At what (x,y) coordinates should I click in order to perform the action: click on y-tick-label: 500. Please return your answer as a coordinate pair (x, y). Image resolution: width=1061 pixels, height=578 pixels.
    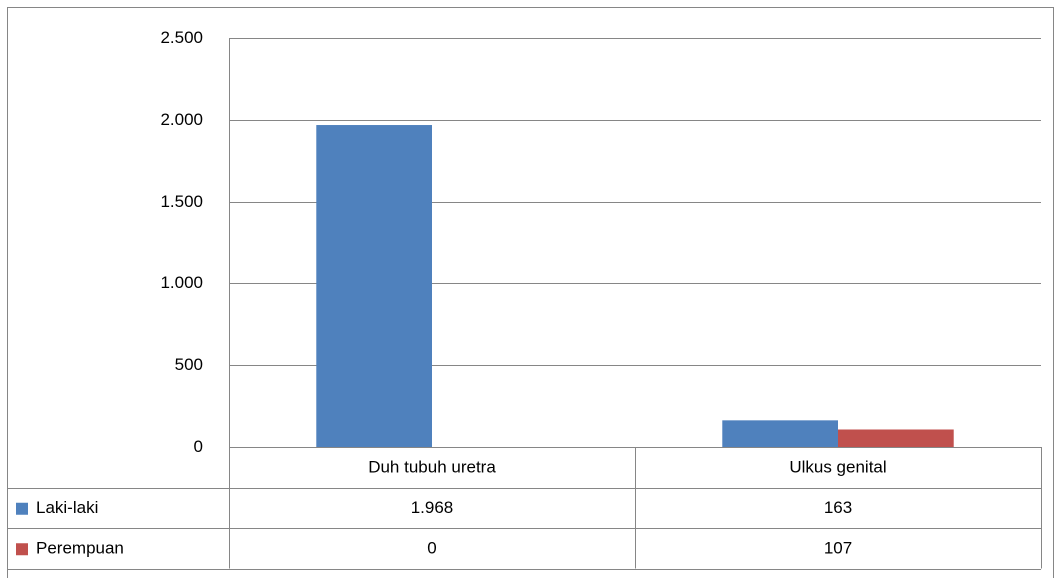
    Looking at the image, I should click on (189, 364).